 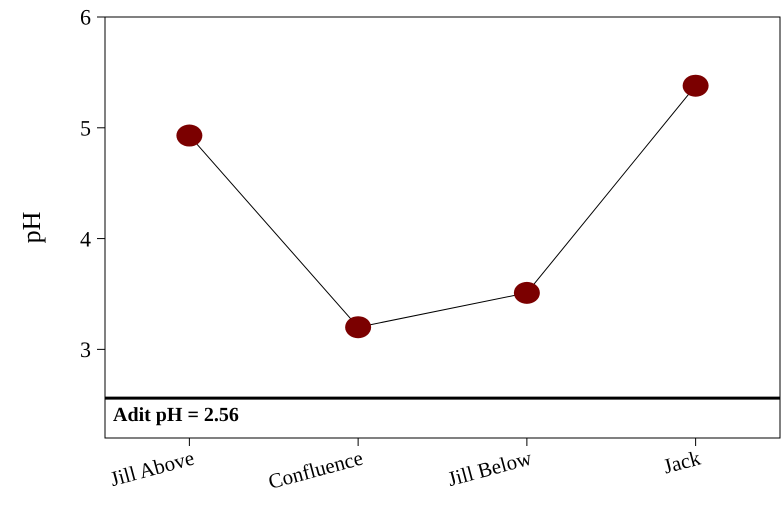 I want to click on ref-line-label: Adit pH = 2.56, so click(x=176, y=415).